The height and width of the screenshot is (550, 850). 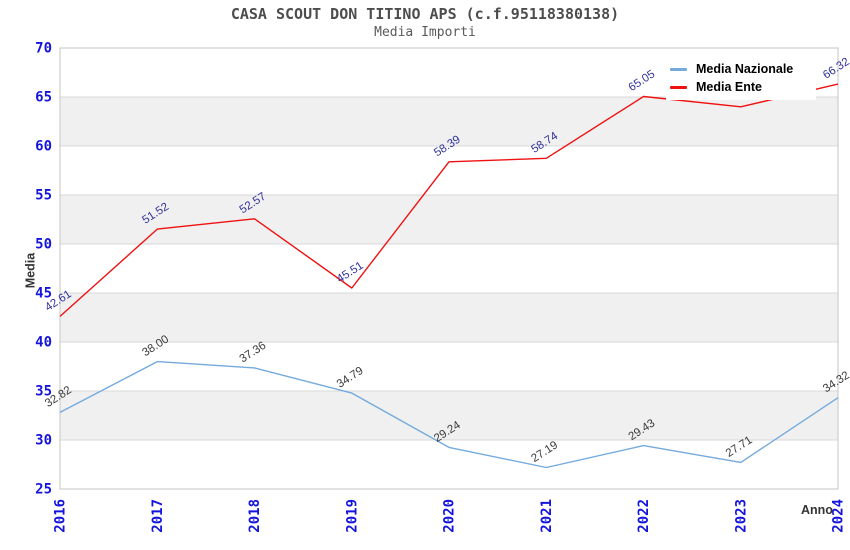 I want to click on y-tick-label: 50, so click(x=43, y=245).